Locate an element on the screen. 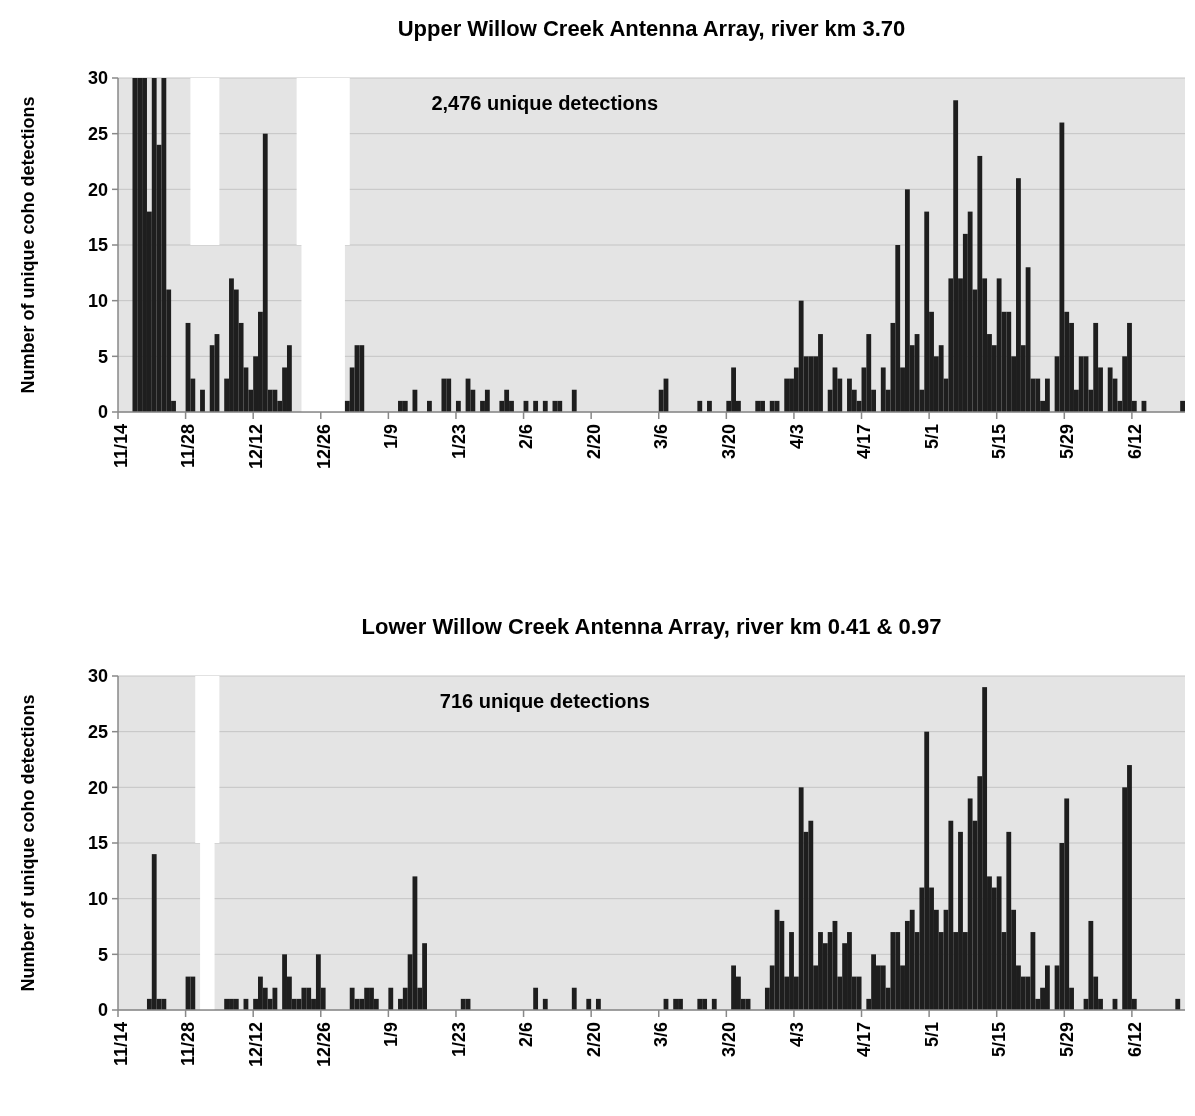  x-tick-label: 2/20 is located at coordinates (593, 1040).